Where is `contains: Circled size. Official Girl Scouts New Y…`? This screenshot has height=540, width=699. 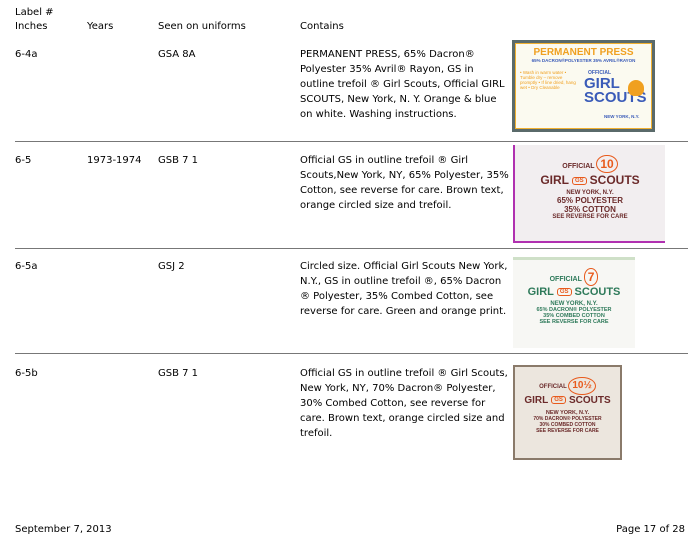
contains: Circled size. Official Girl Scouts New Y… is located at coordinates (404, 289).